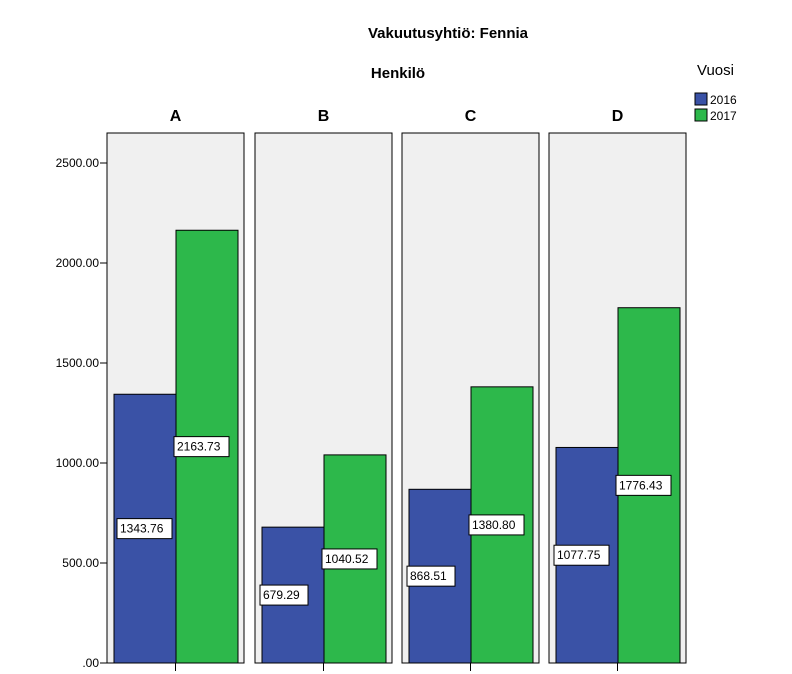  Describe the element at coordinates (715, 70) in the screenshot. I see `legend-title: Vuosi` at that location.